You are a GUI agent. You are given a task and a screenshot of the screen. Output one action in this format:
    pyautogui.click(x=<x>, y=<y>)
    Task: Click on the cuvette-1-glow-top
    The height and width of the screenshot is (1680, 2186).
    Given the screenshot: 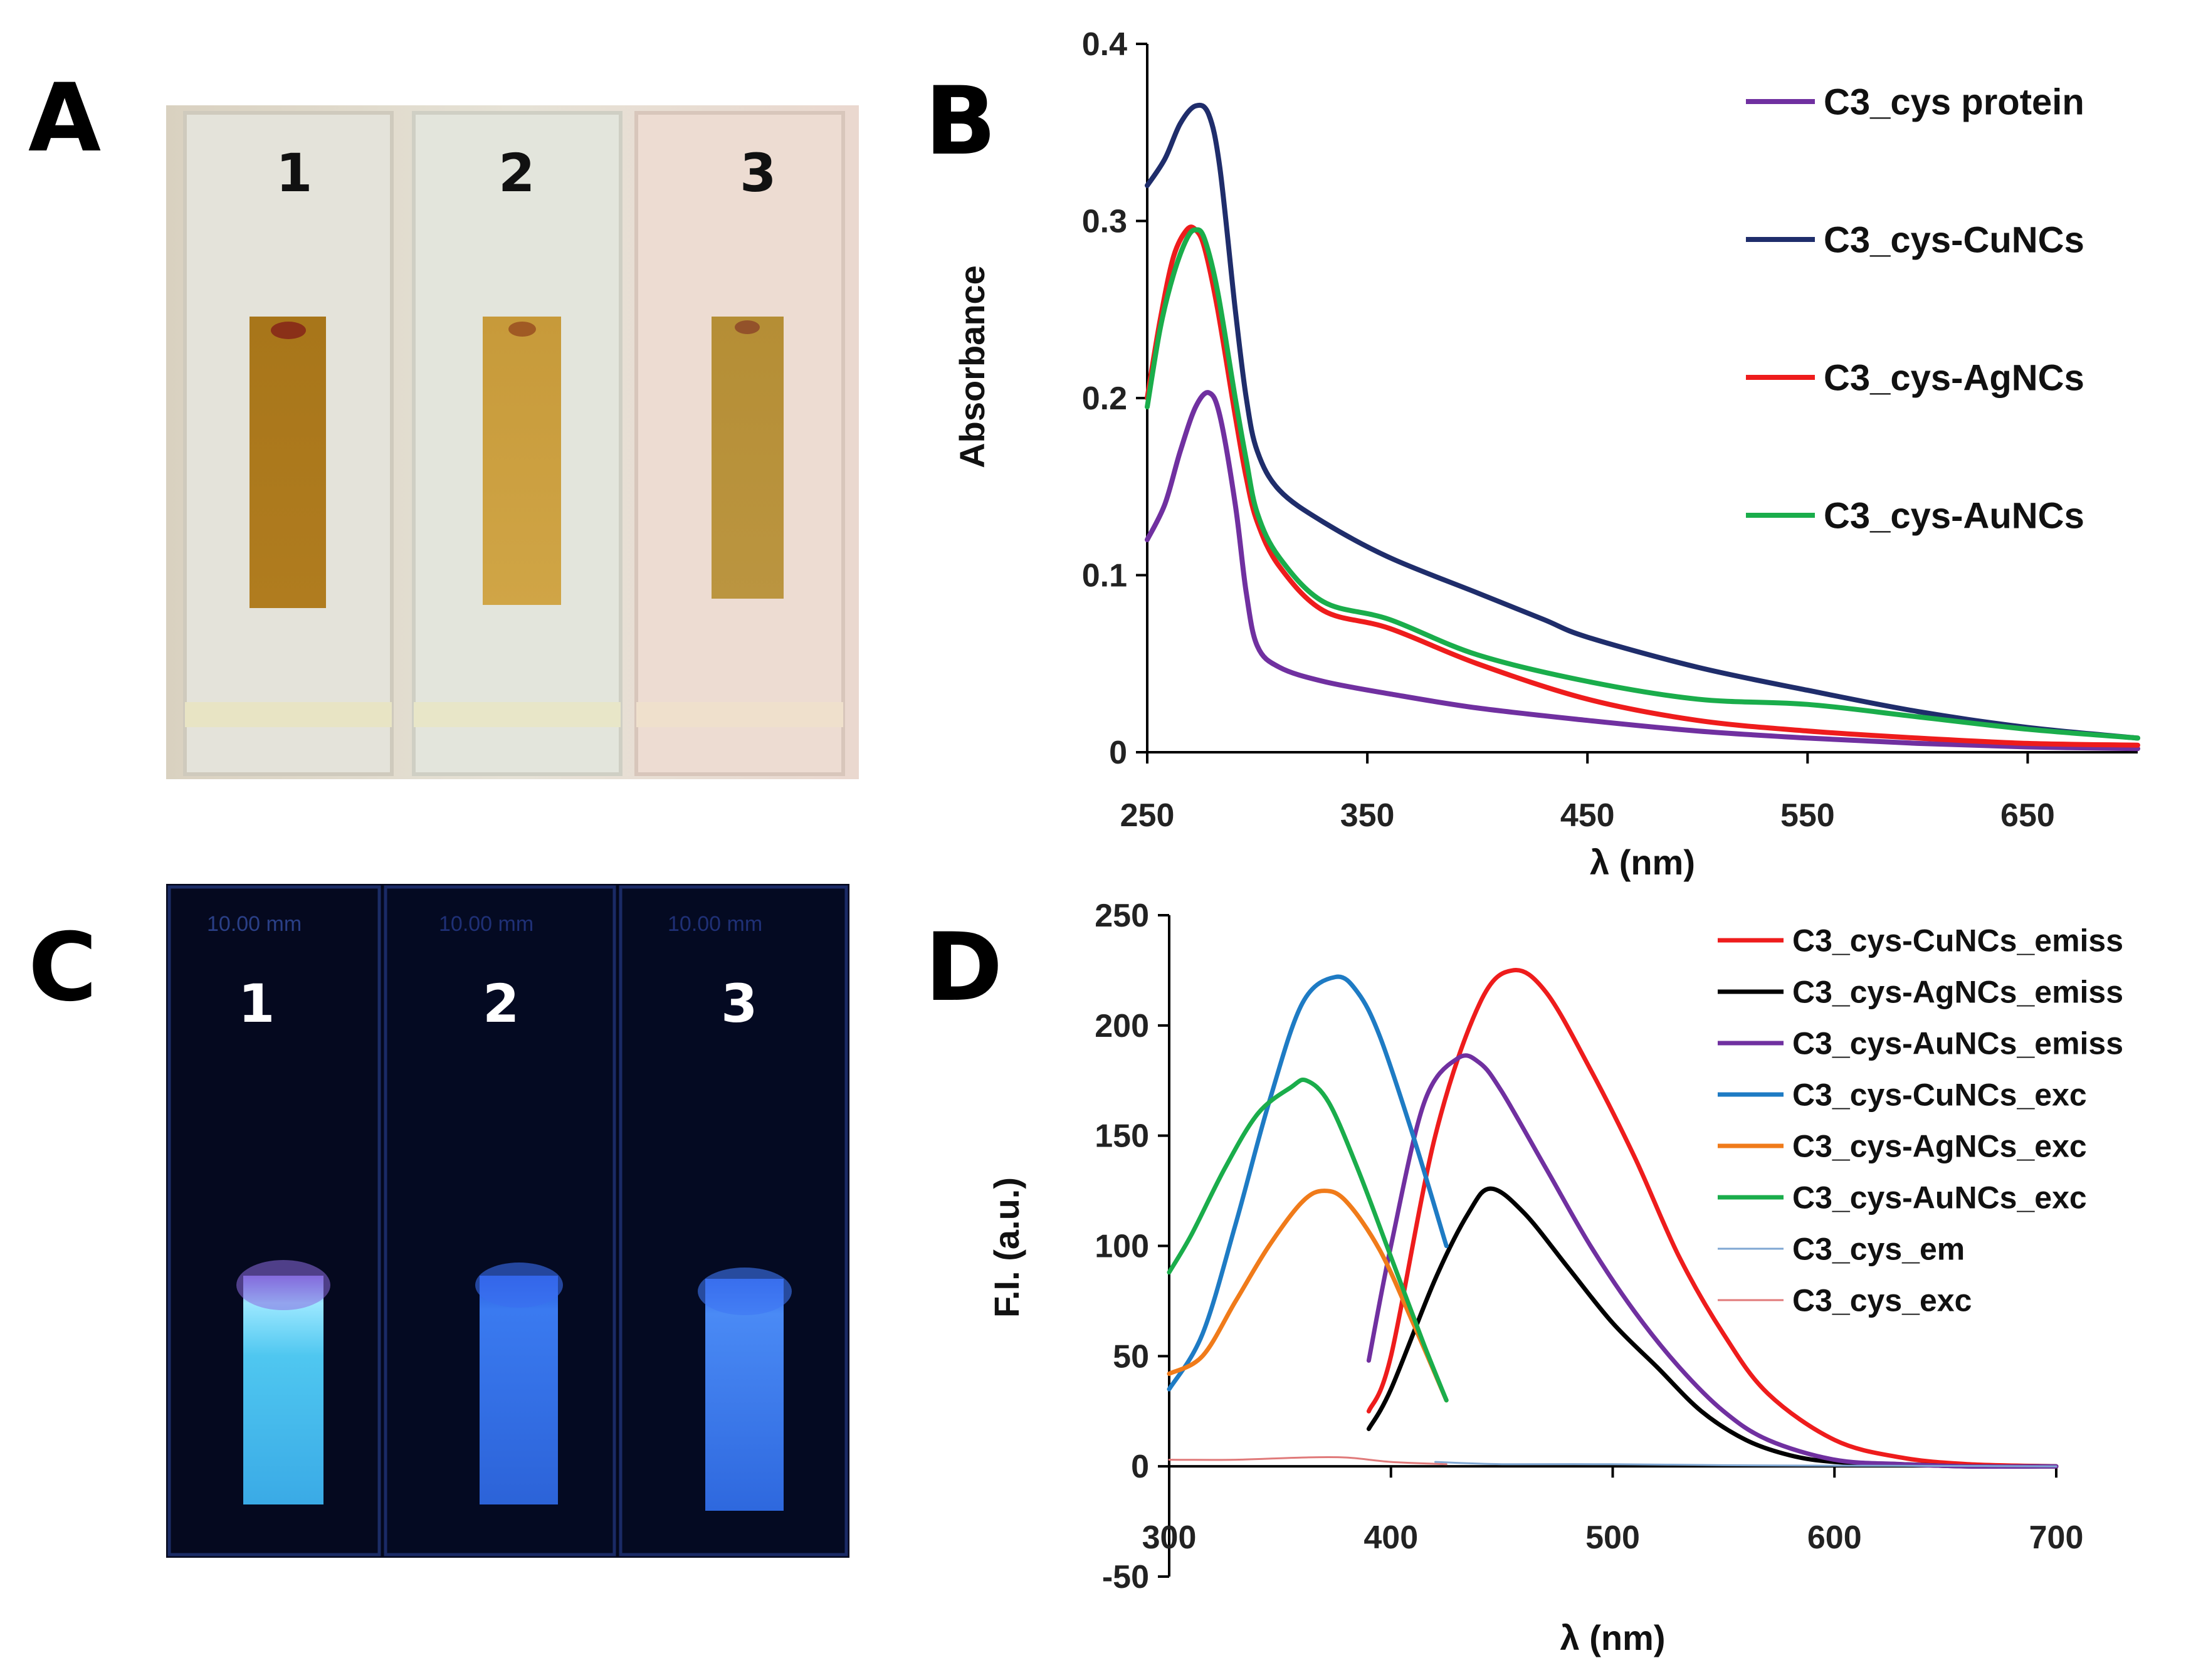 What is the action you would take?
    pyautogui.click(x=283, y=1285)
    